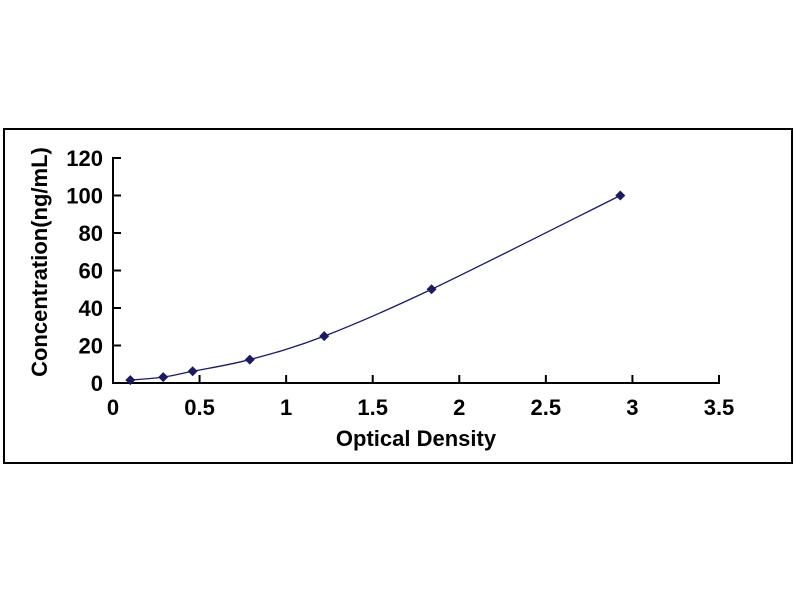 The image size is (800, 600). I want to click on x-tick-label: 3.5, so click(719, 407).